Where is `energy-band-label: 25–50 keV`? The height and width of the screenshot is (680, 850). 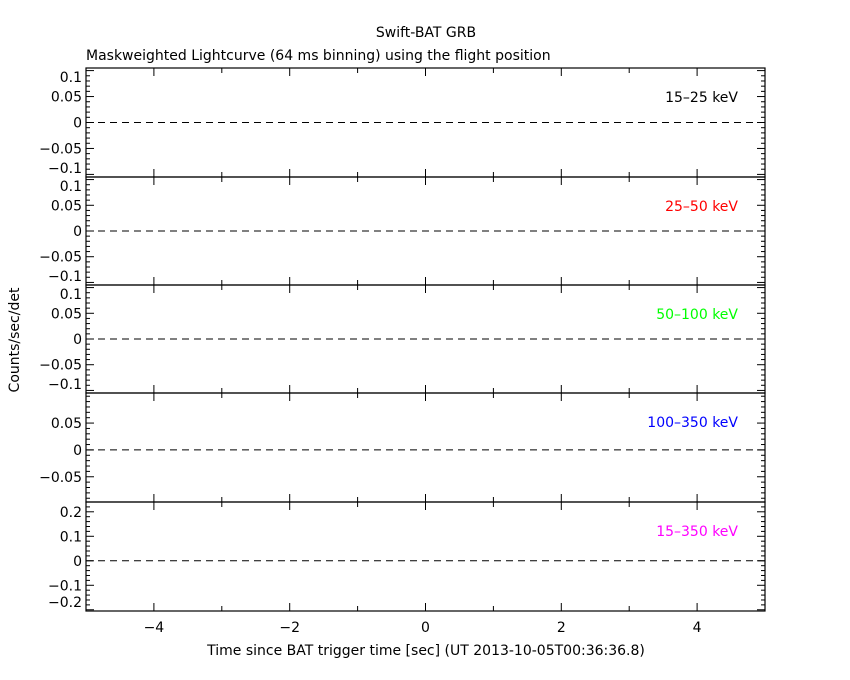
energy-band-label: 25–50 keV is located at coordinates (701, 207).